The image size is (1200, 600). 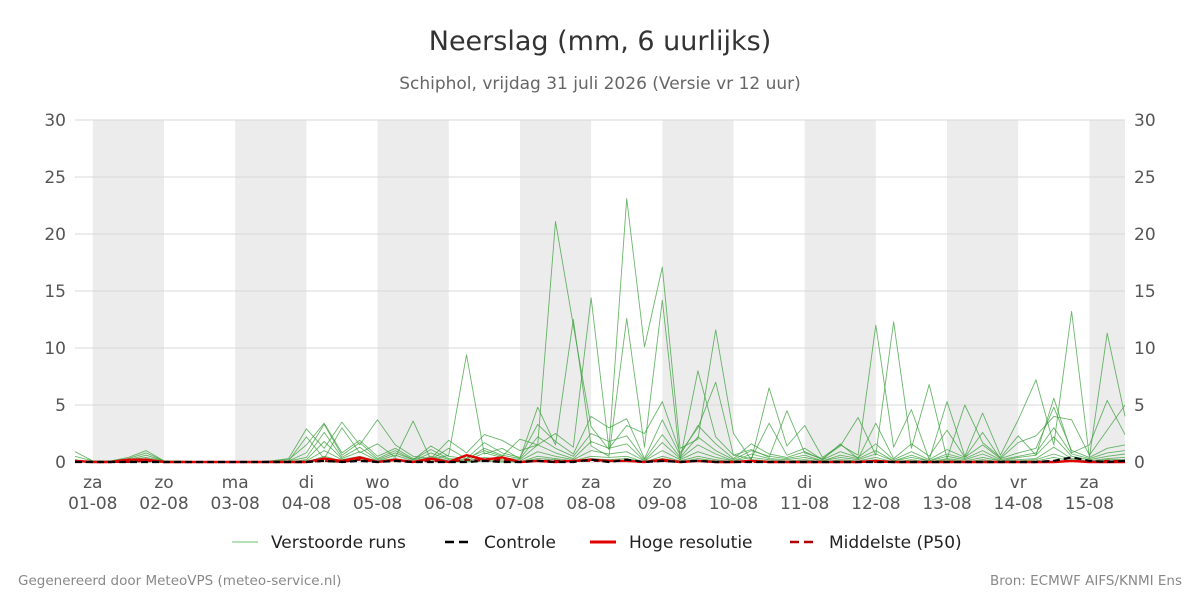 I want to click on y-tick-label-left: 0, so click(x=60, y=463).